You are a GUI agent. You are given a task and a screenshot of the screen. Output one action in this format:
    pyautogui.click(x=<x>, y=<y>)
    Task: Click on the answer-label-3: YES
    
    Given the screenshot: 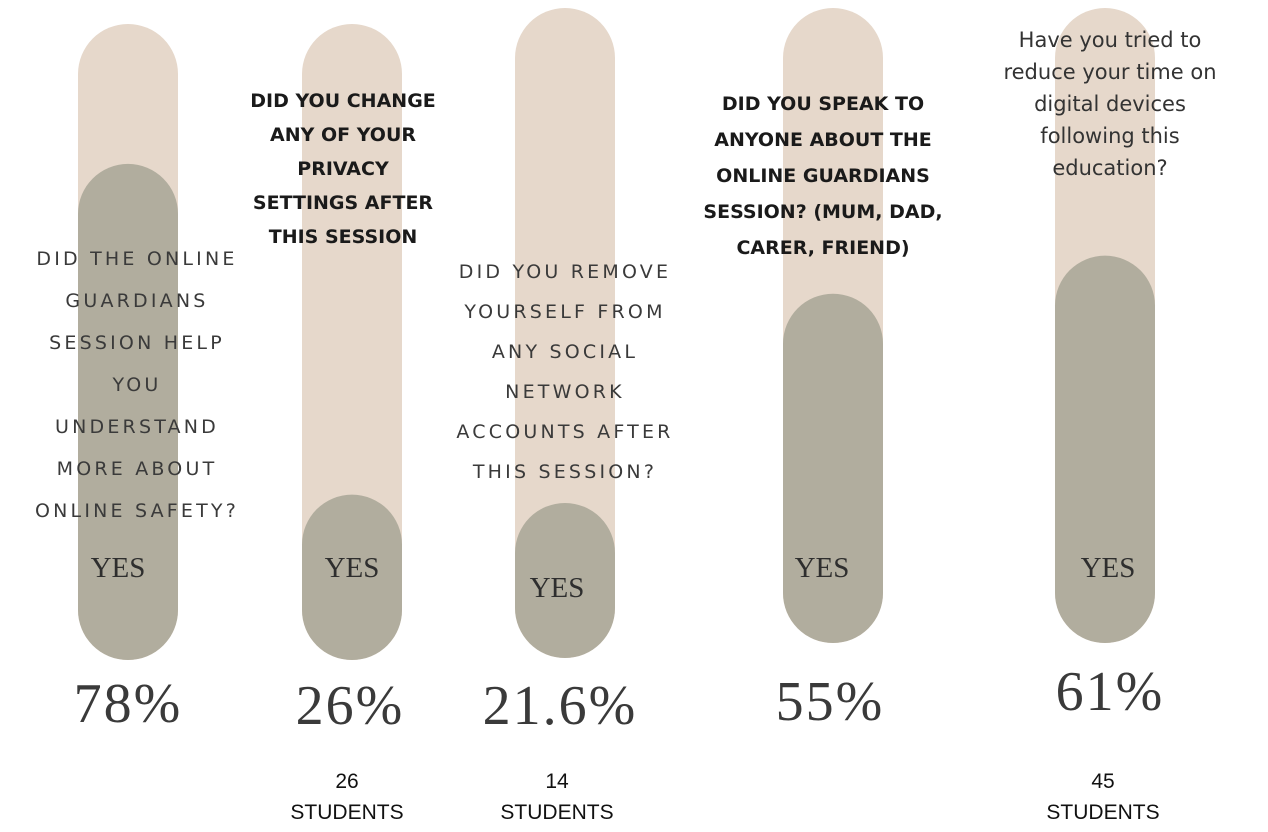 What is the action you would take?
    pyautogui.click(x=557, y=588)
    